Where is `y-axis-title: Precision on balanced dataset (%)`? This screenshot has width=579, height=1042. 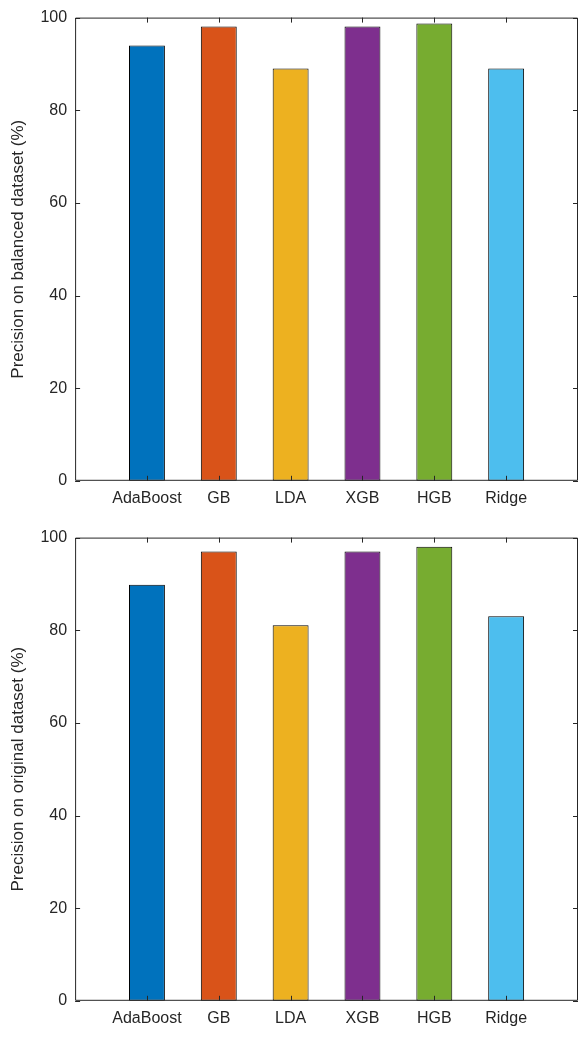 y-axis-title: Precision on balanced dataset (%) is located at coordinates (17, 249).